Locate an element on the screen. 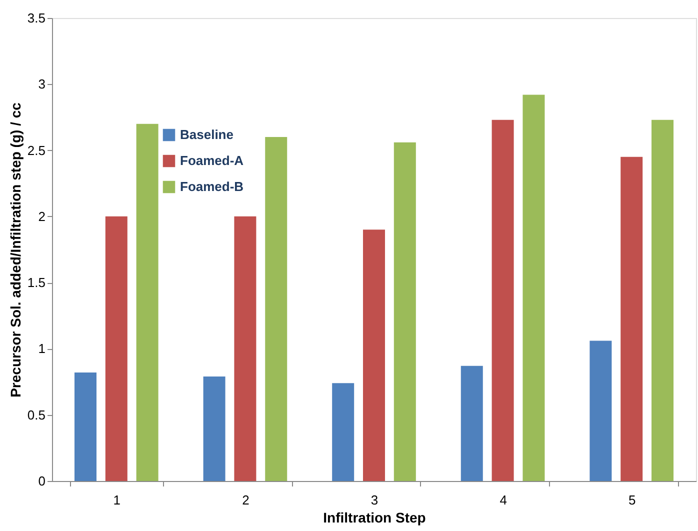 This screenshot has height=531, width=698. y-tick-label: 0.5 is located at coordinates (36, 414).